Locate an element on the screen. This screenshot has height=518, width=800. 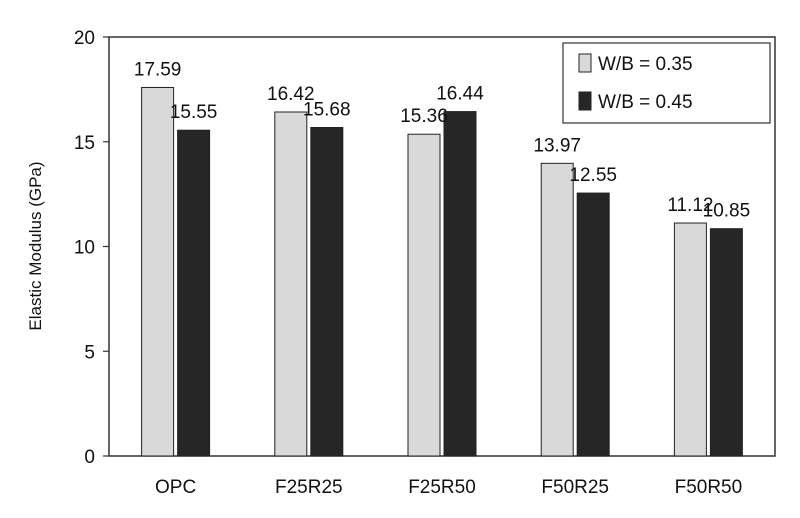
x-tick-label-opc: OPC is located at coordinates (175, 487).